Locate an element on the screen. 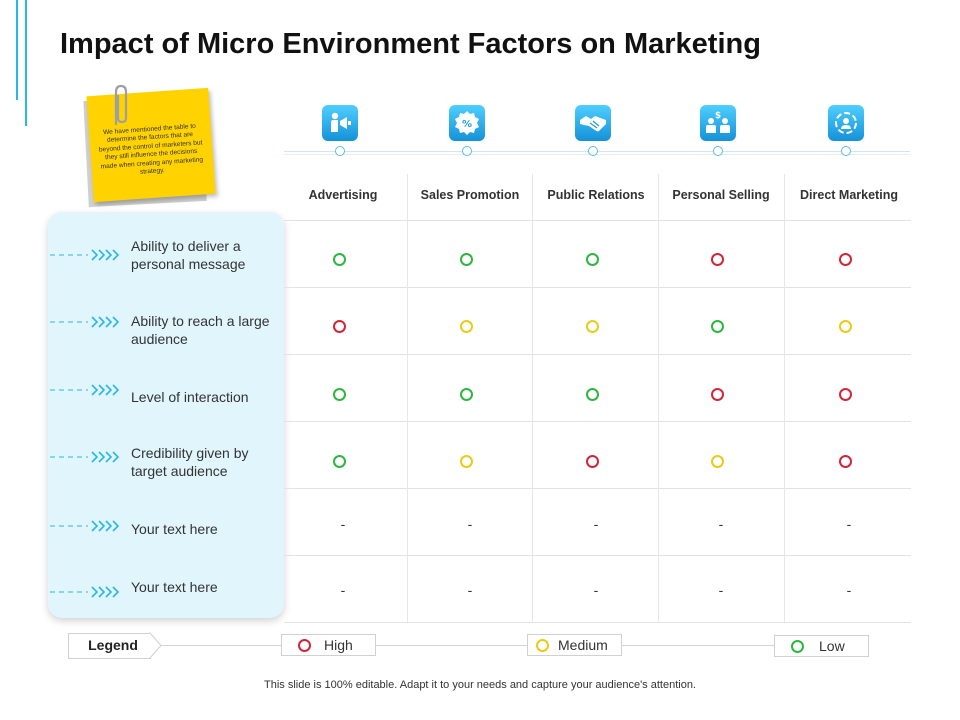 This screenshot has width=960, height=720. column-header: Personal Selling is located at coordinates (721, 195).